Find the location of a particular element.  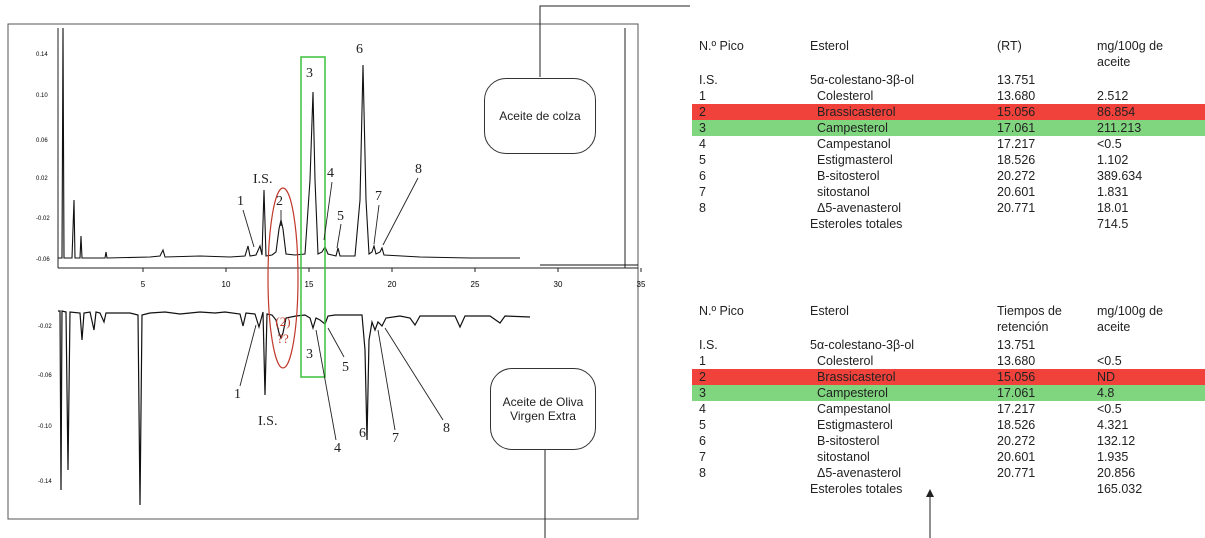

cell-rt: 17.217 is located at coordinates (1016, 144).